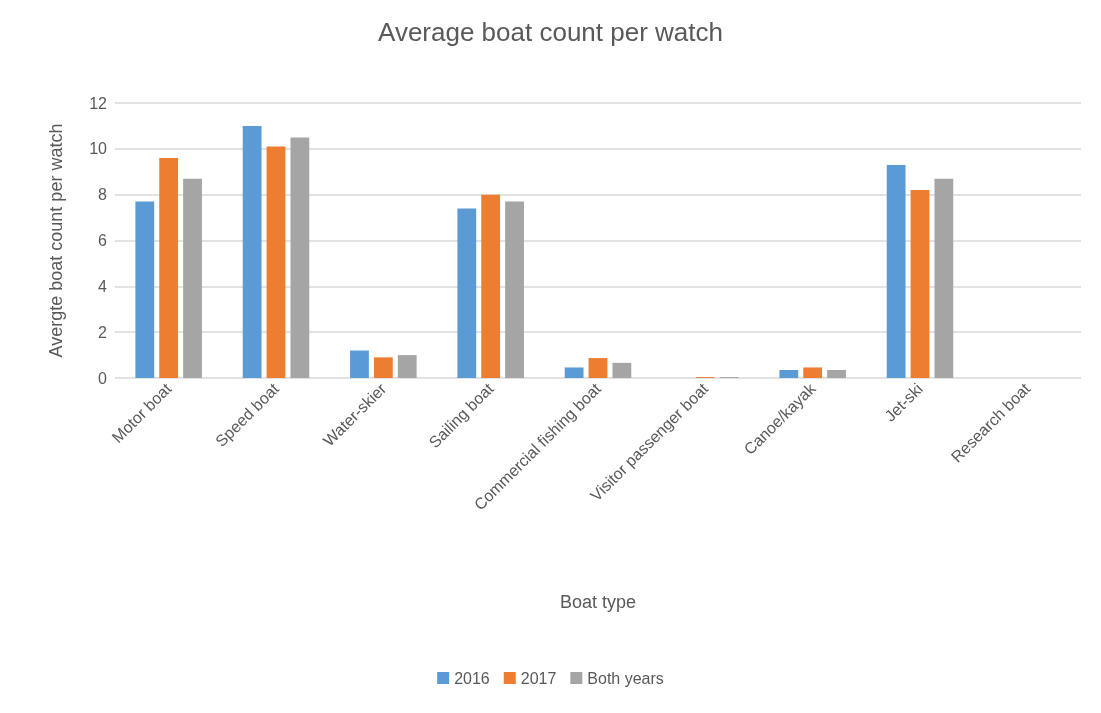 The image size is (1101, 713). What do you see at coordinates (550, 32) in the screenshot?
I see `chart-title: Average boat count per watch` at bounding box center [550, 32].